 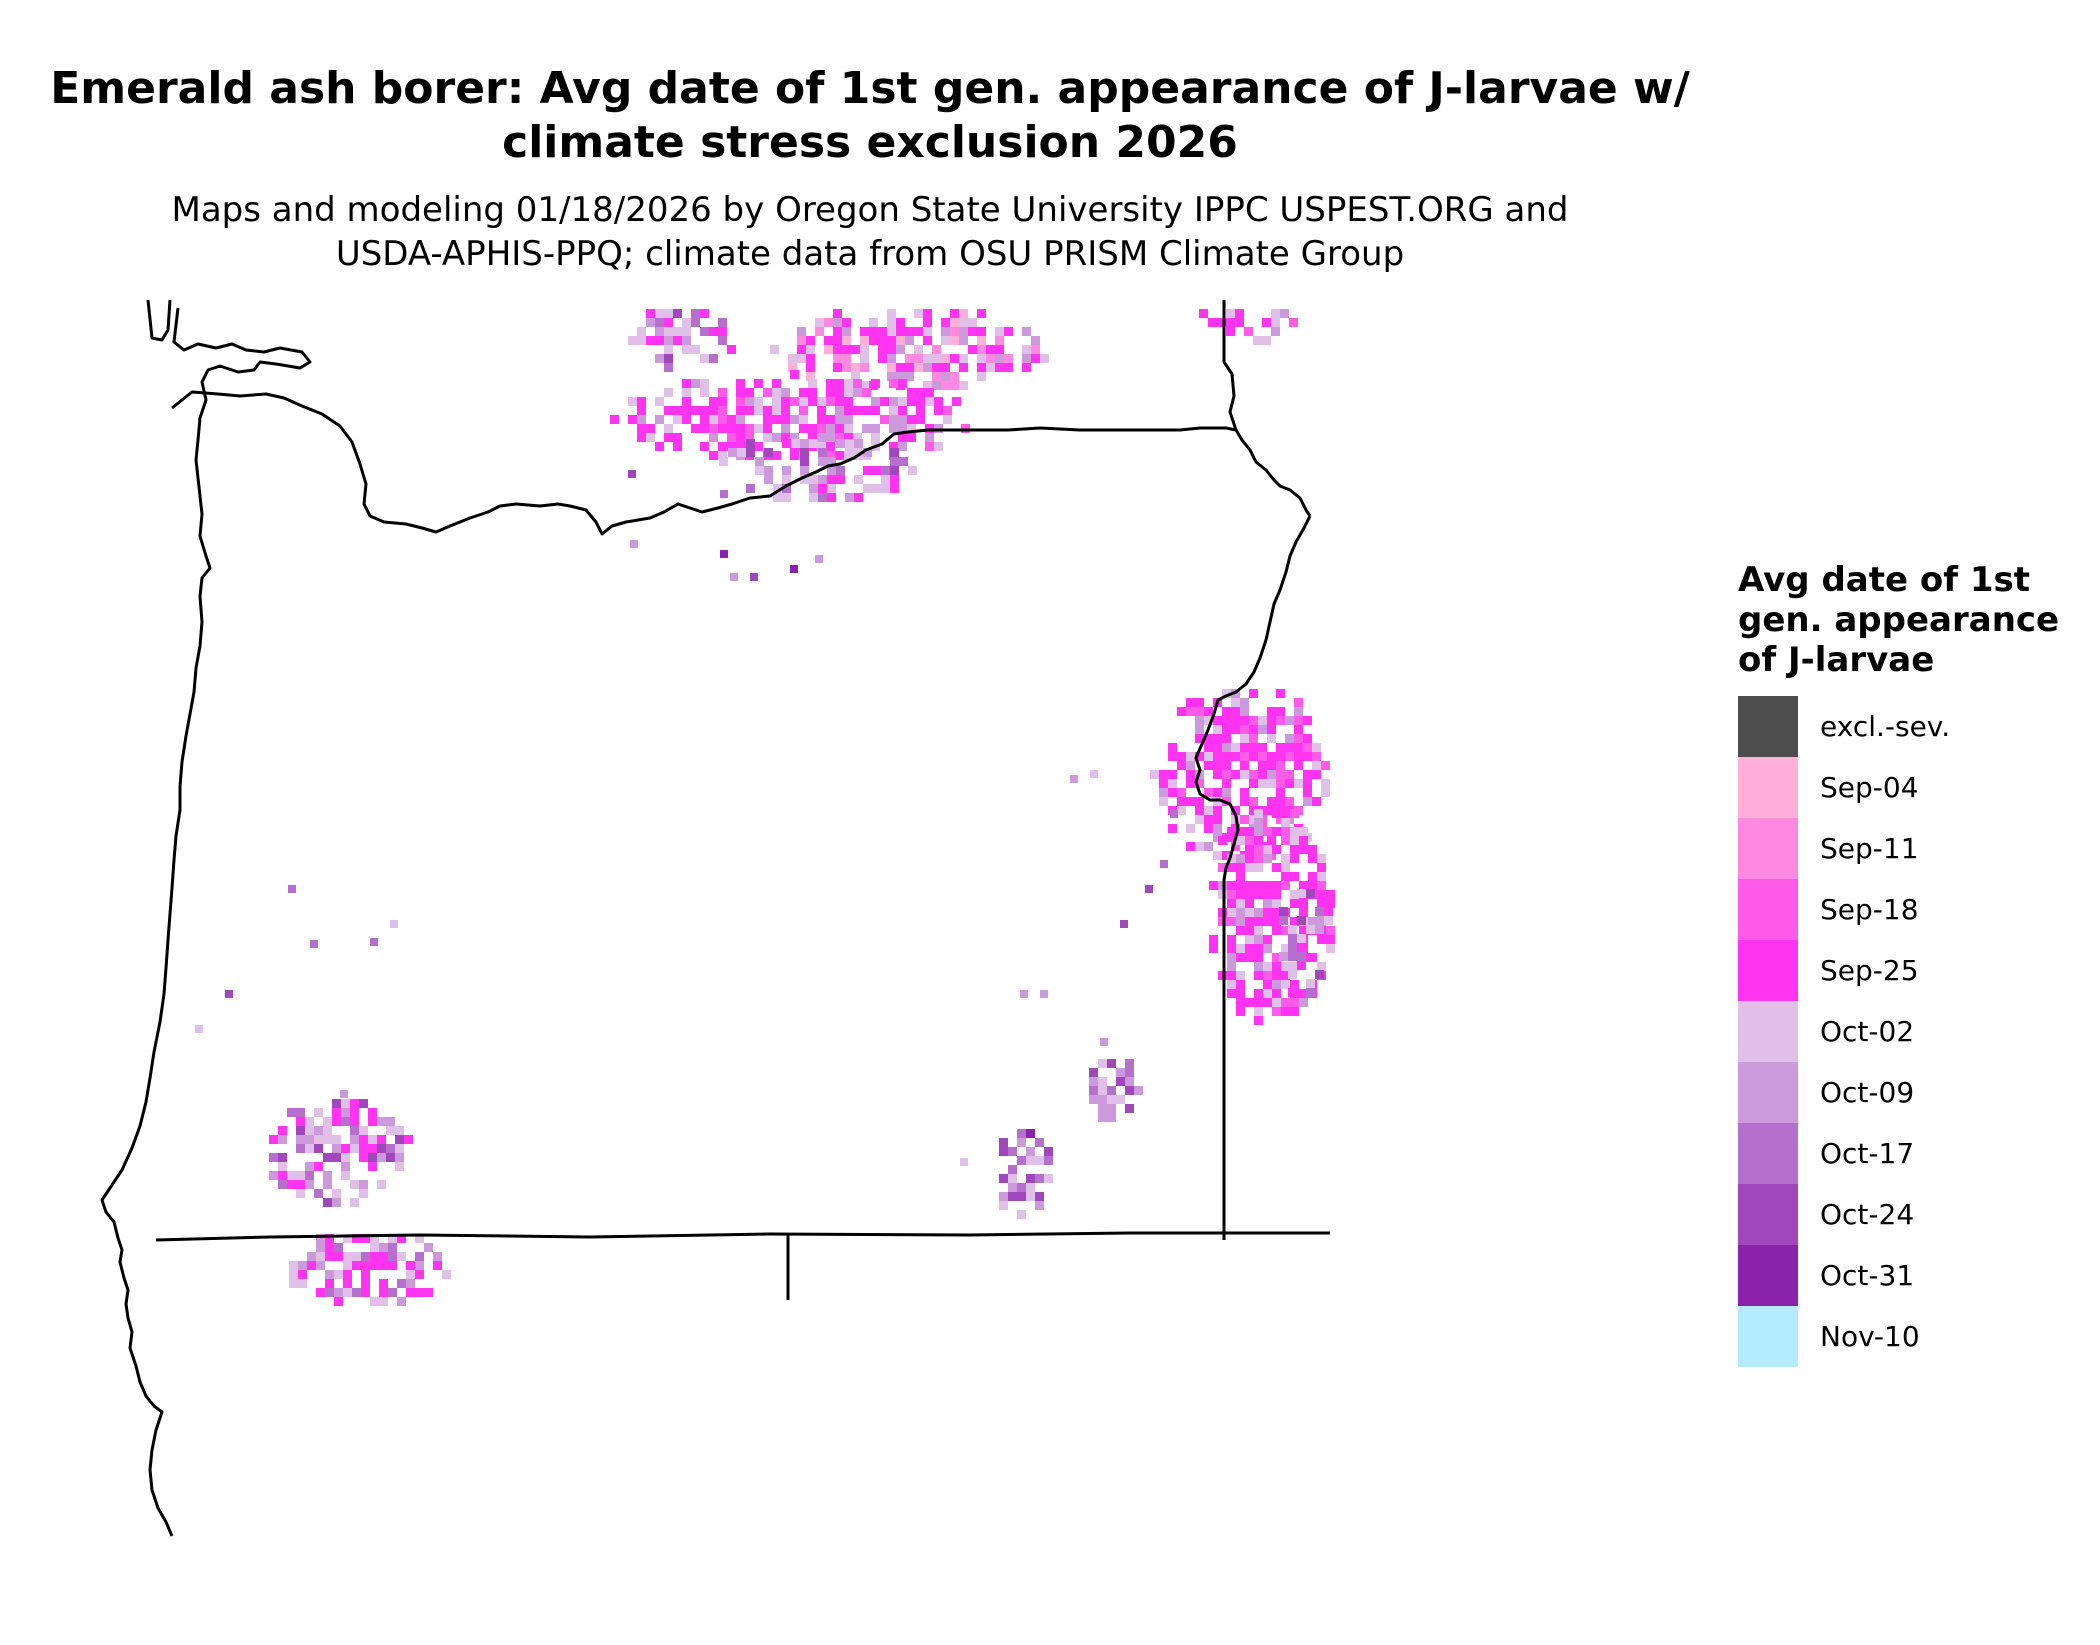 I want to click on legend-label: Sep-04, so click(x=1869, y=787).